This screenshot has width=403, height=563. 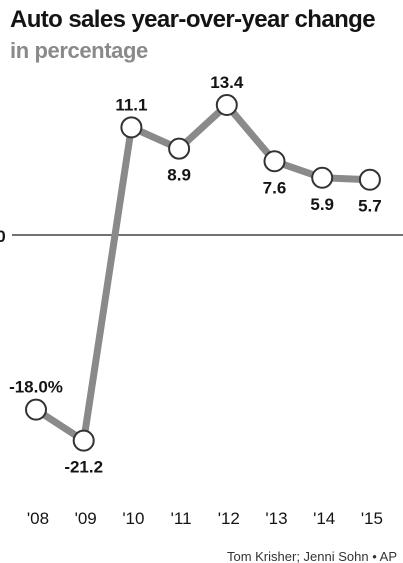 I want to click on x-tick-label: '14, so click(x=324, y=518).